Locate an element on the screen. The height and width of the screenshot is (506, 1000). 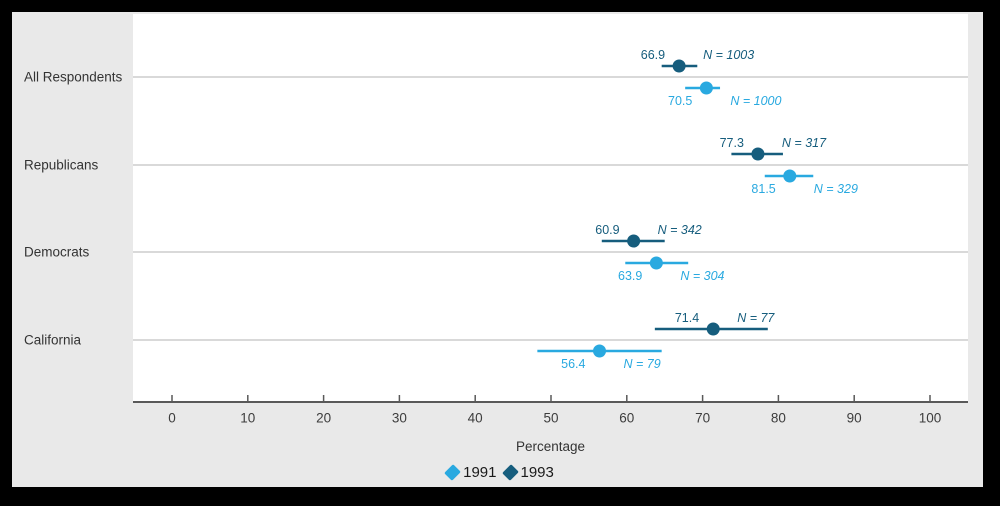
x-tick-label: 90 is located at coordinates (854, 418).